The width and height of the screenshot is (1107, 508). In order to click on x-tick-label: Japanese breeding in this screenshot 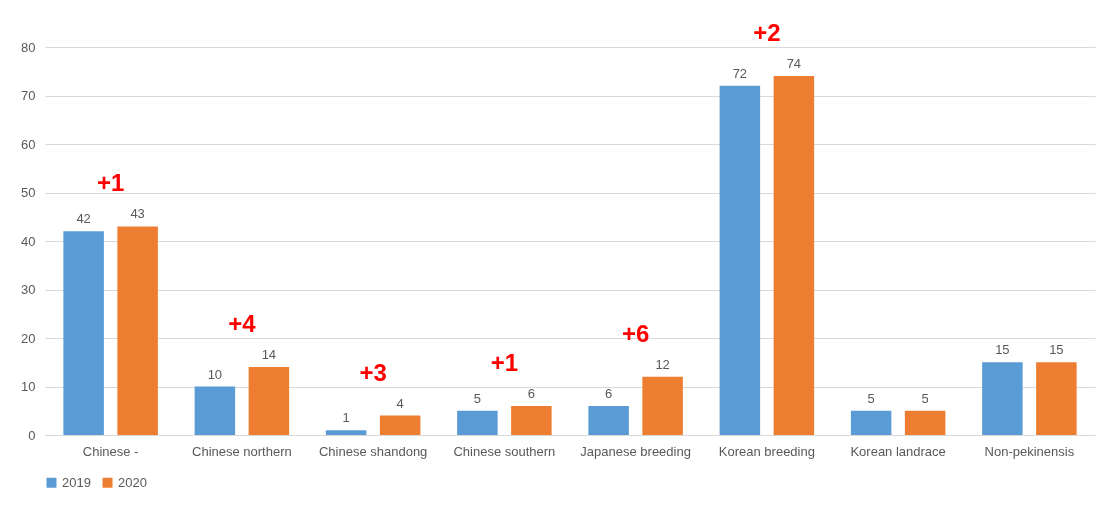, I will do `click(635, 451)`.